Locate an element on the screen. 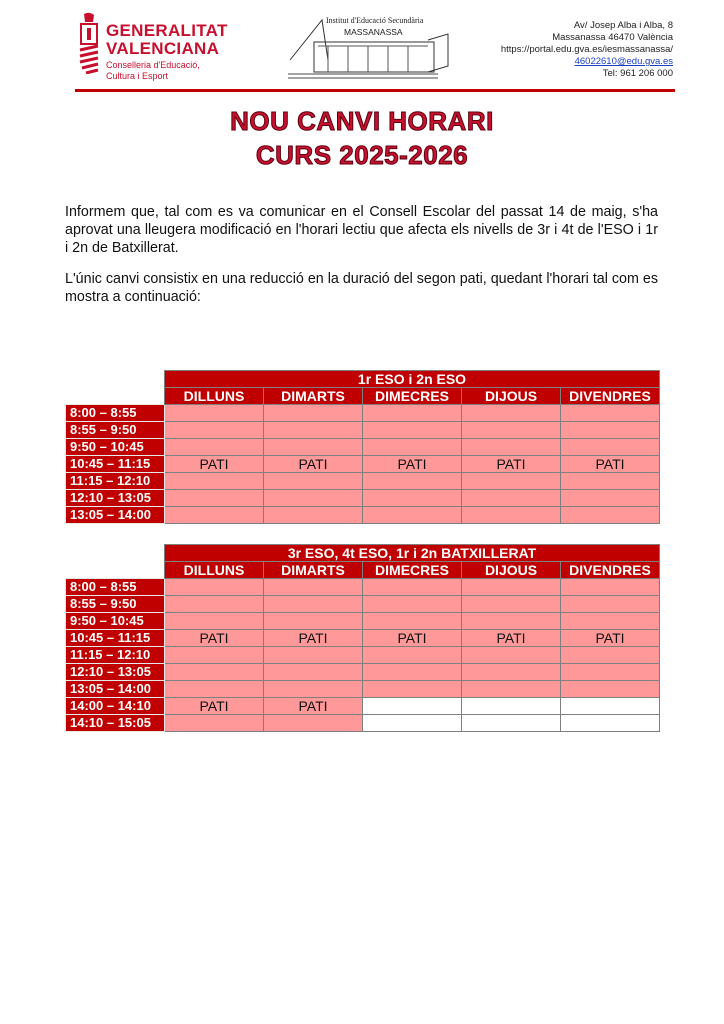 Image resolution: width=724 pixels, height=1024 pixels. time-slot: 9:50 – 10:45 is located at coordinates (115, 447).